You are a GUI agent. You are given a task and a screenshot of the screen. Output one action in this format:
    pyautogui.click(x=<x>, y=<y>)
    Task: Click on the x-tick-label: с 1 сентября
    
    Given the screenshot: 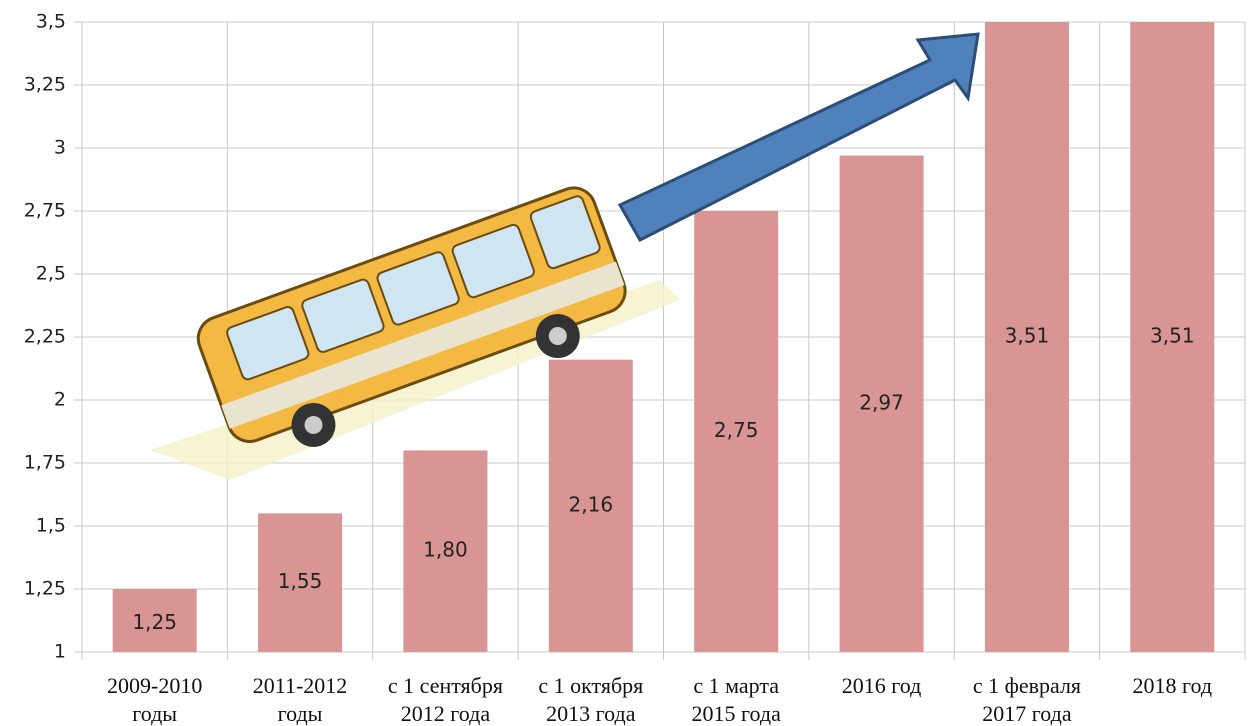 What is the action you would take?
    pyautogui.click(x=445, y=685)
    